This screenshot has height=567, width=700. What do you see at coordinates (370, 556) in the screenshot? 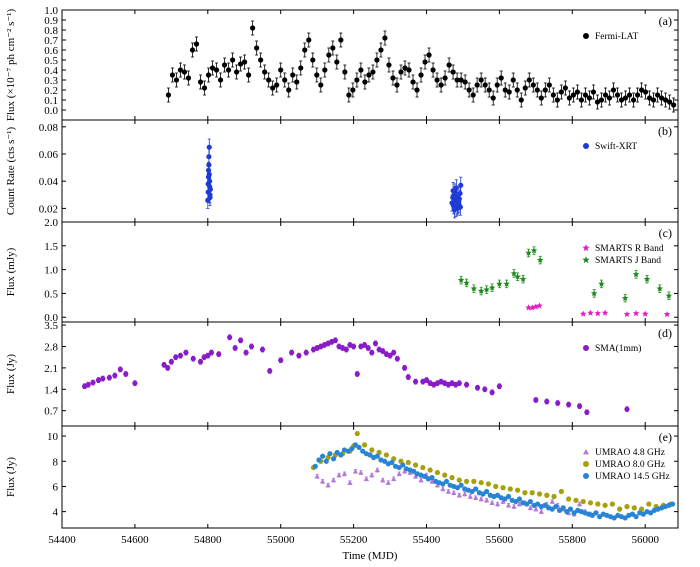
I see `x-axis-label: Time (MJD)` at bounding box center [370, 556].